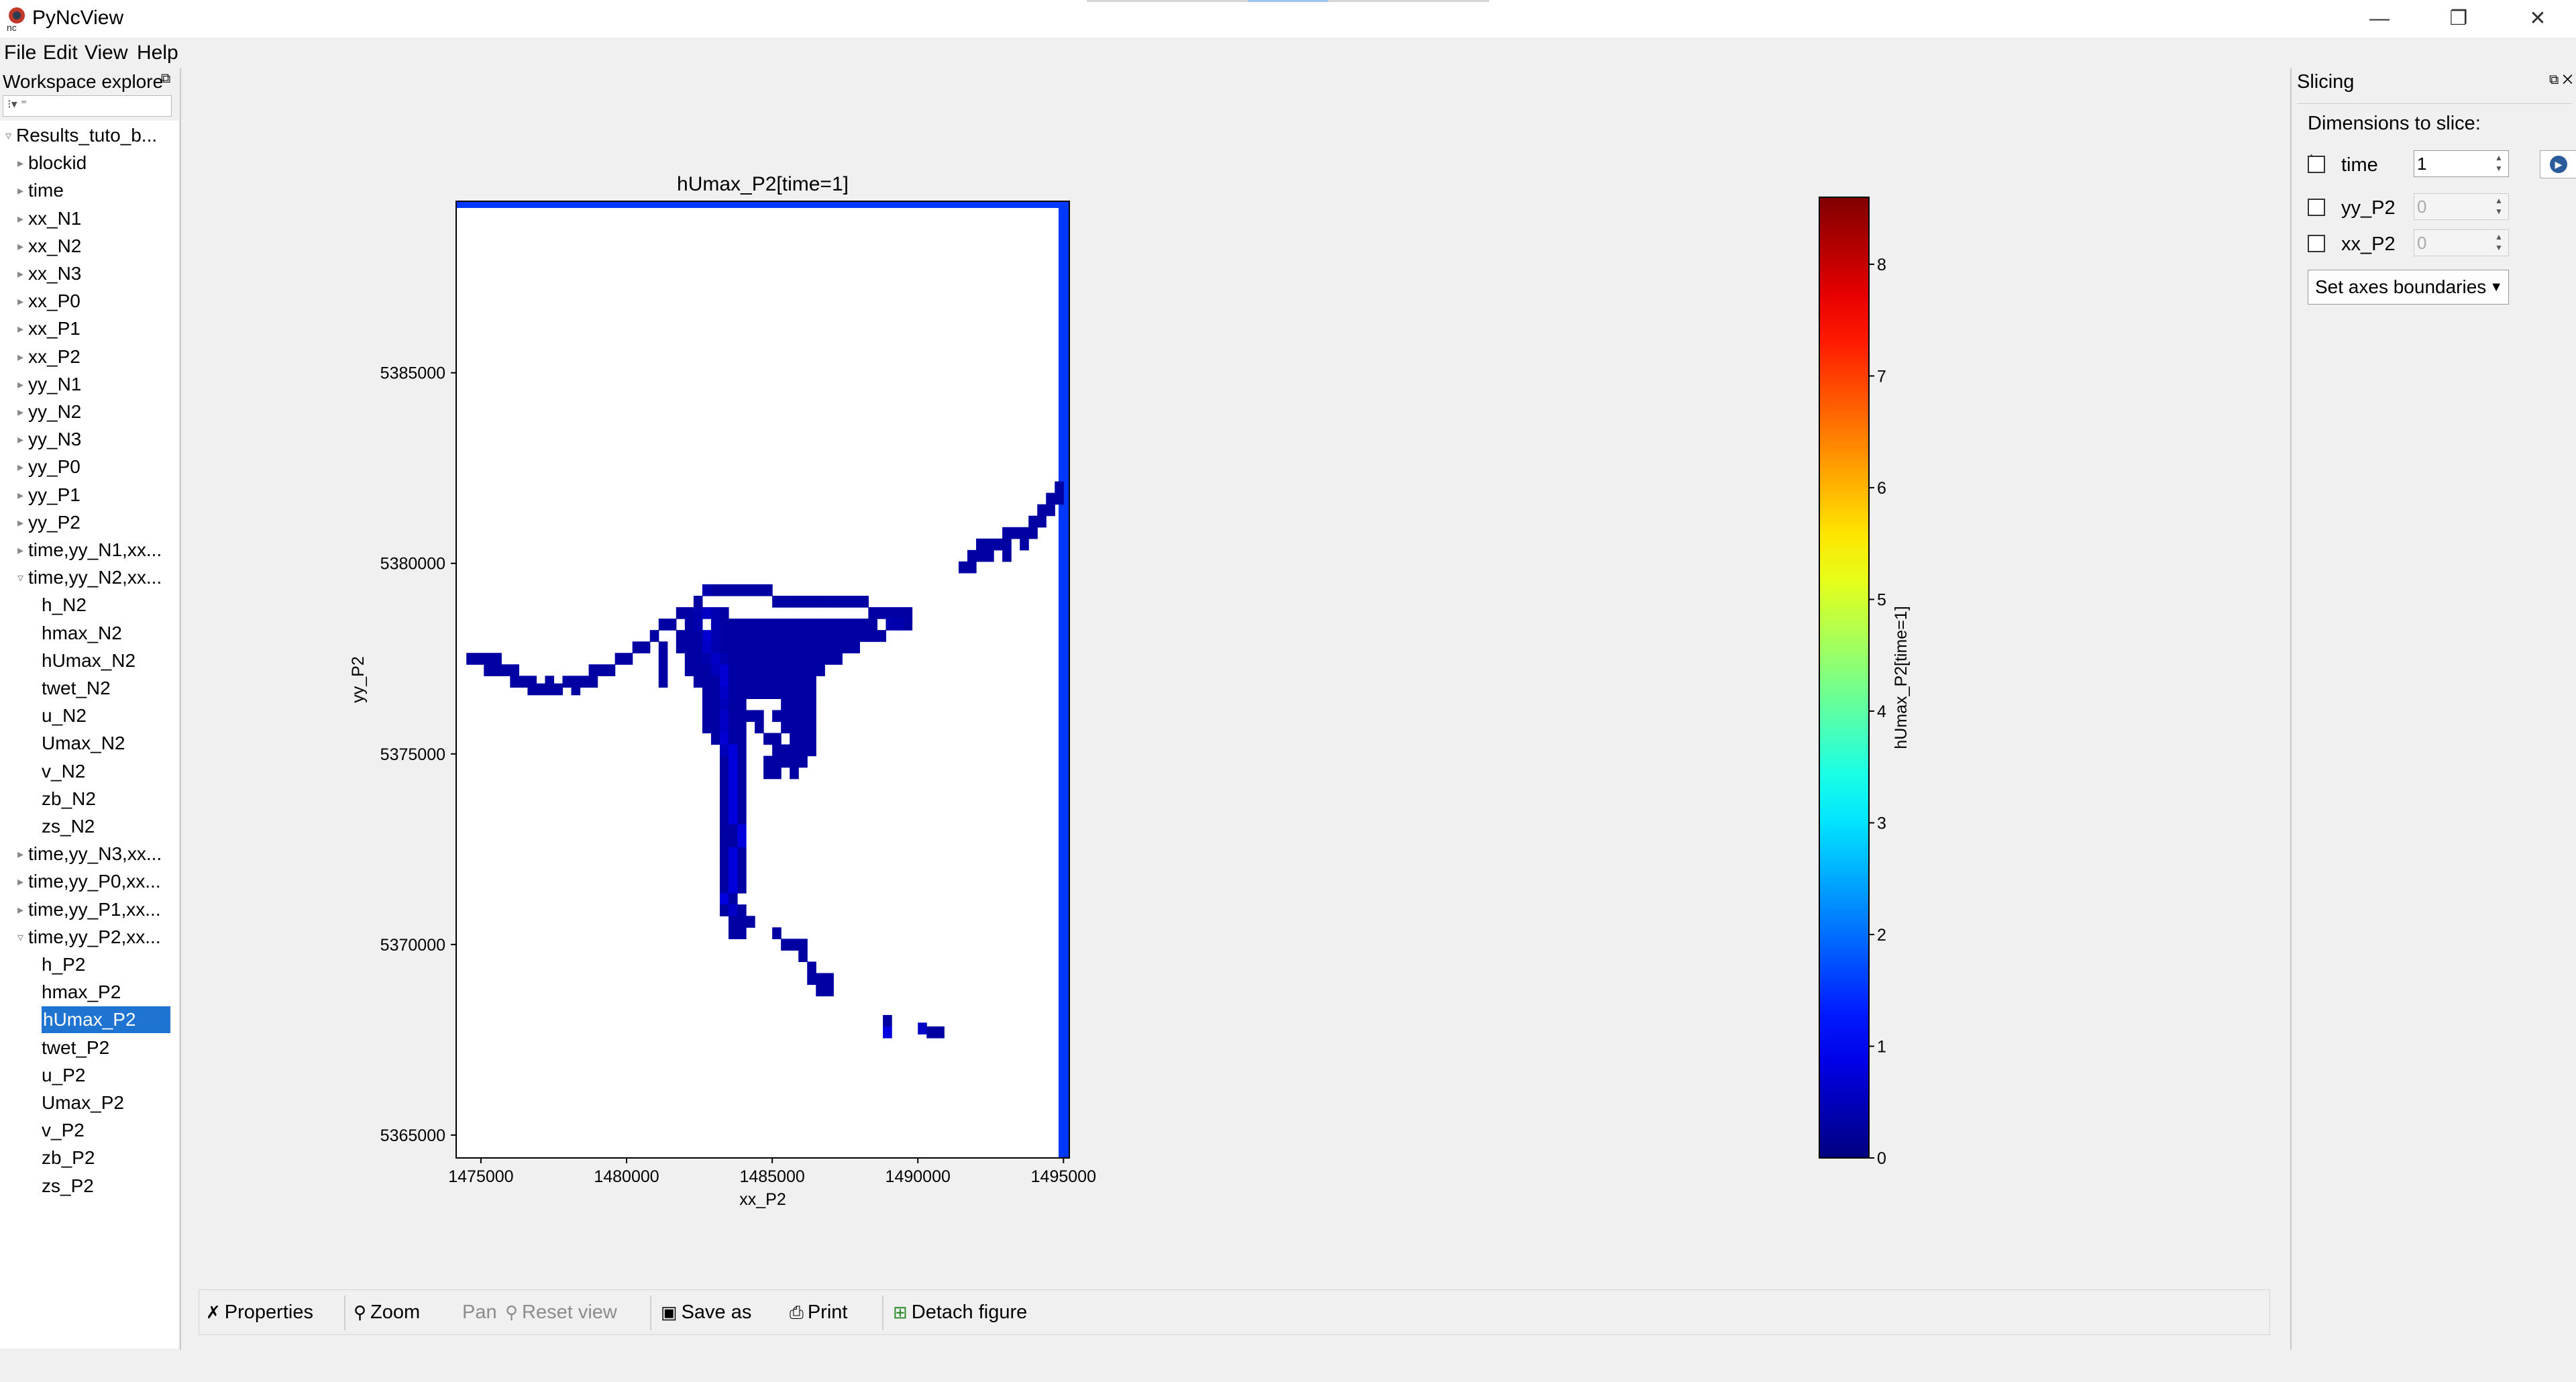  What do you see at coordinates (63, 771) in the screenshot?
I see `tree-item: v_N2` at bounding box center [63, 771].